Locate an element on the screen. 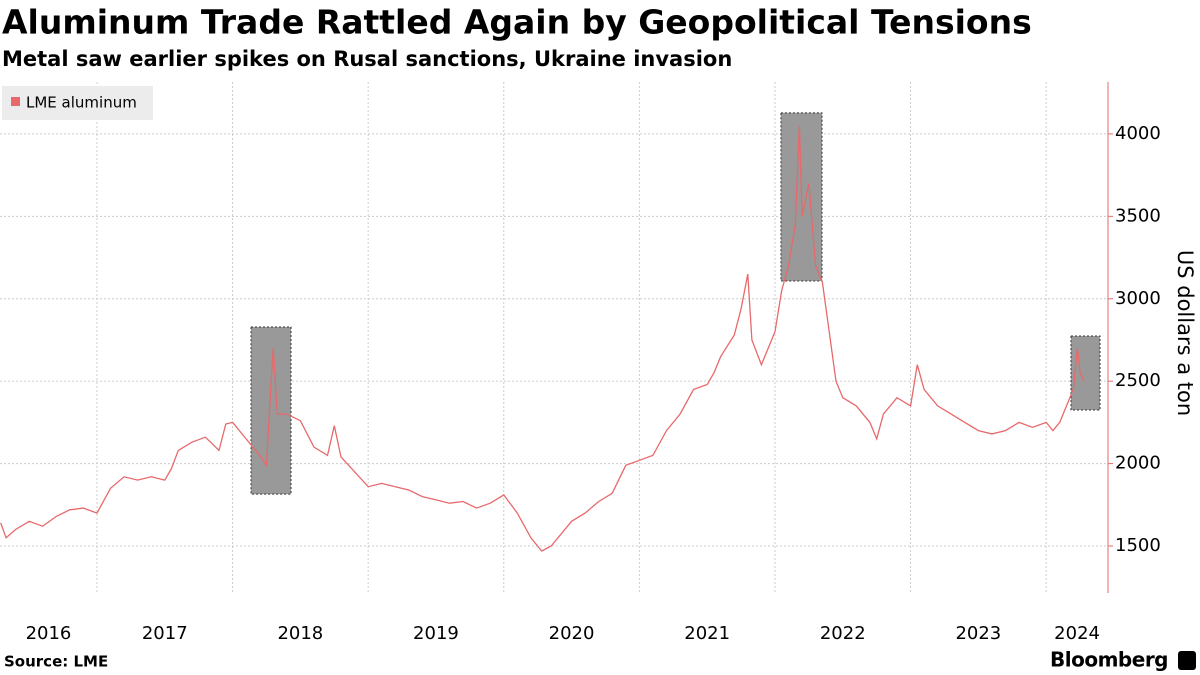 This screenshot has height=675, width=1200. x-tick-label: 2024 is located at coordinates (1077, 633).